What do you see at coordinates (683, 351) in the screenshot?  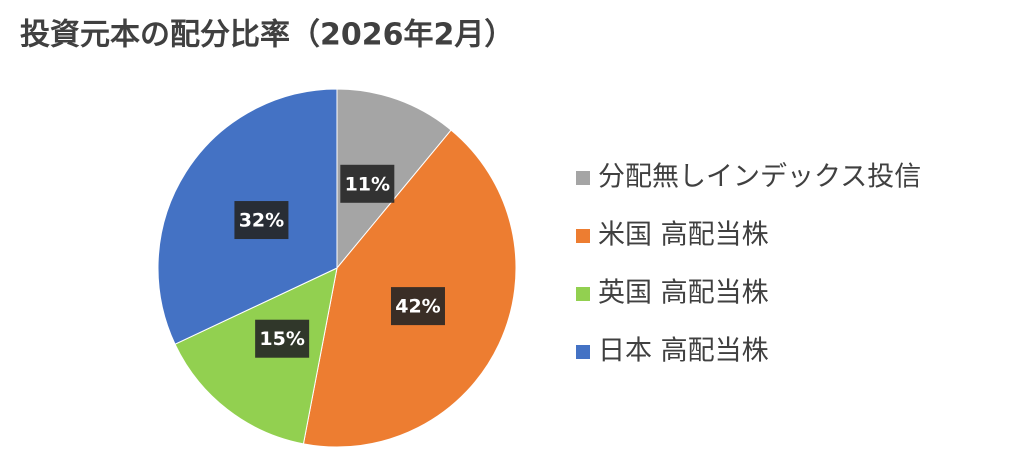 I see `legend-text: 日本 高配当株` at bounding box center [683, 351].